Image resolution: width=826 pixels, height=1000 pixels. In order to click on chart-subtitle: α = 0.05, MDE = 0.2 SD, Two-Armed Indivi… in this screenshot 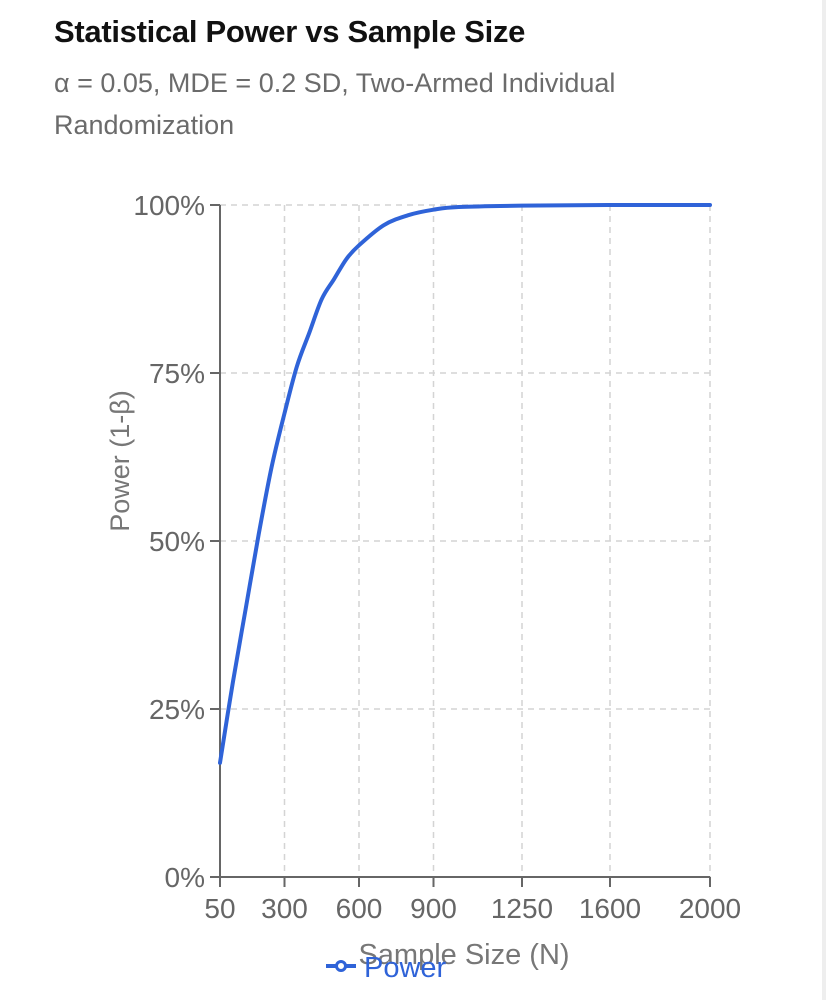, I will do `click(335, 104)`.